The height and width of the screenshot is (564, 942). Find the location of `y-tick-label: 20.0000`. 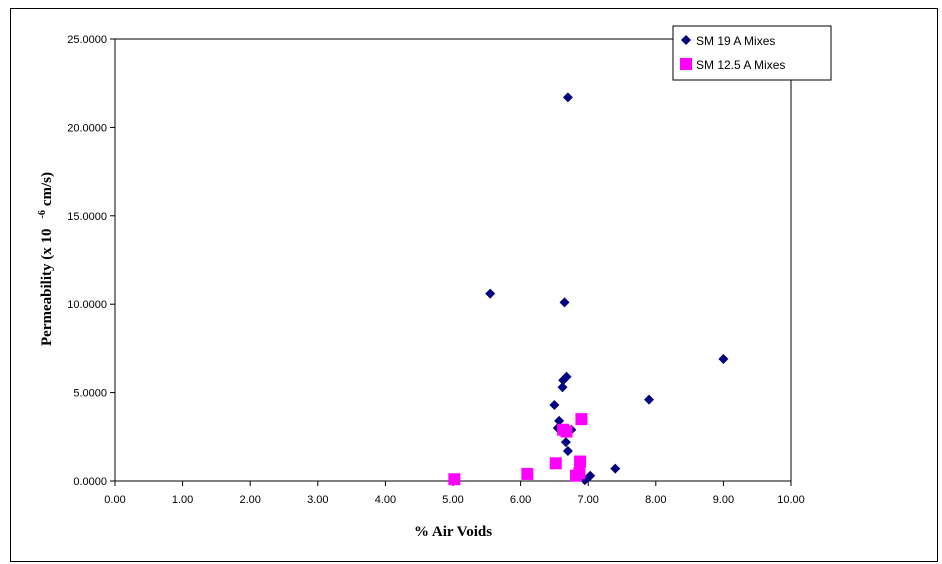

y-tick-label: 20.0000 is located at coordinates (87, 128).